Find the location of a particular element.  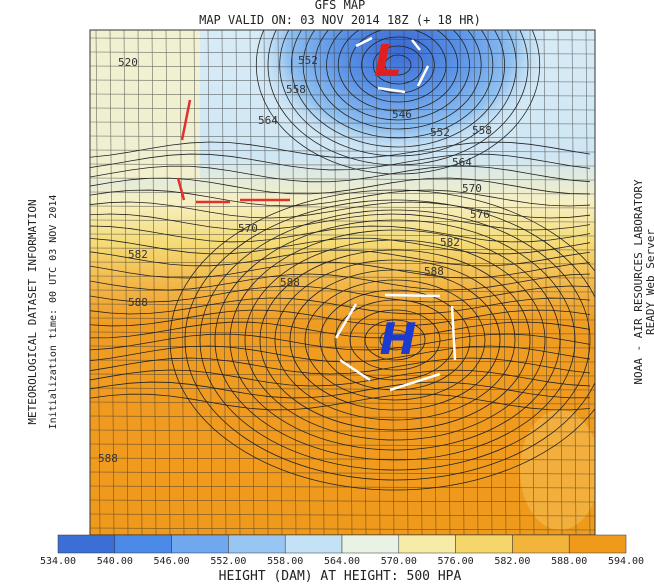

colorbar-label: 534.00 is located at coordinates (58, 561).